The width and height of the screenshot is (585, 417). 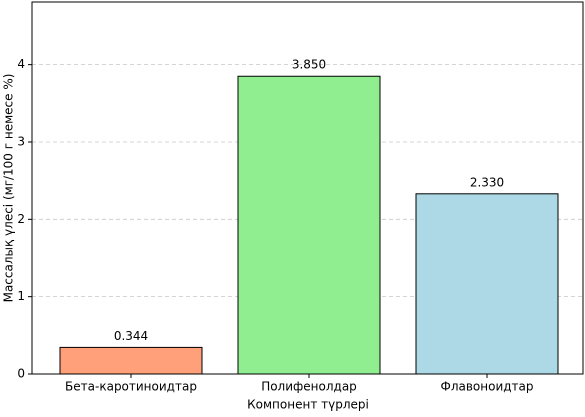 I want to click on x-tick-label: Полифенолдар, so click(x=309, y=387).